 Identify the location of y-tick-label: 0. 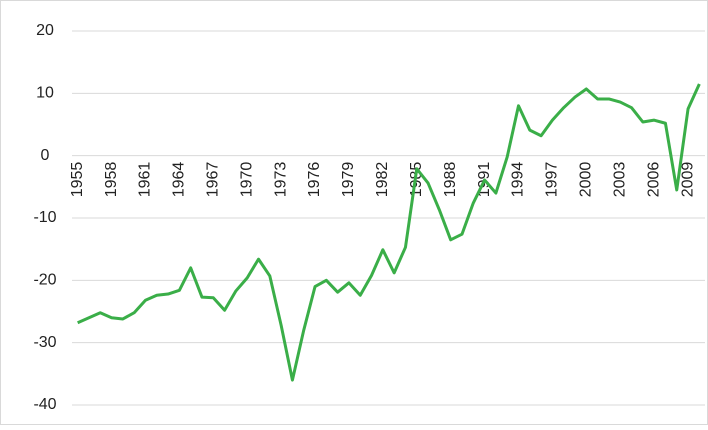
(45, 155).